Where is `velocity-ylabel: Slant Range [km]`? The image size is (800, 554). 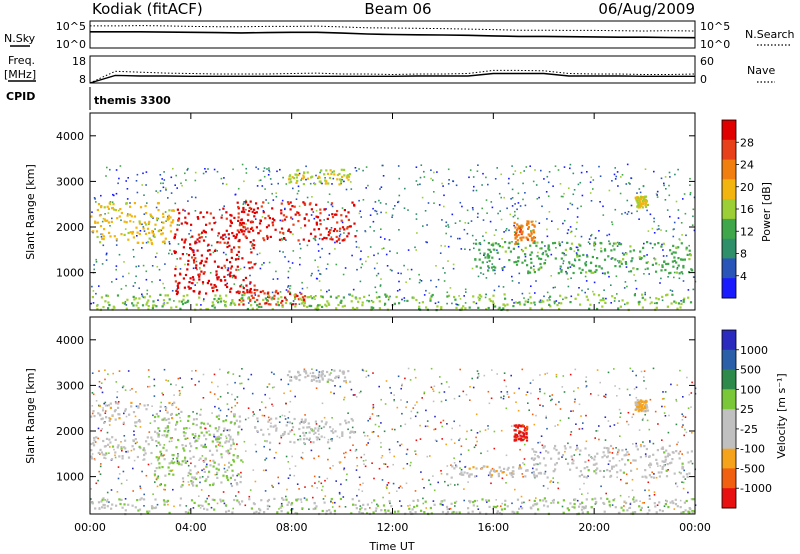
velocity-ylabel: Slant Range [km] is located at coordinates (30, 416).